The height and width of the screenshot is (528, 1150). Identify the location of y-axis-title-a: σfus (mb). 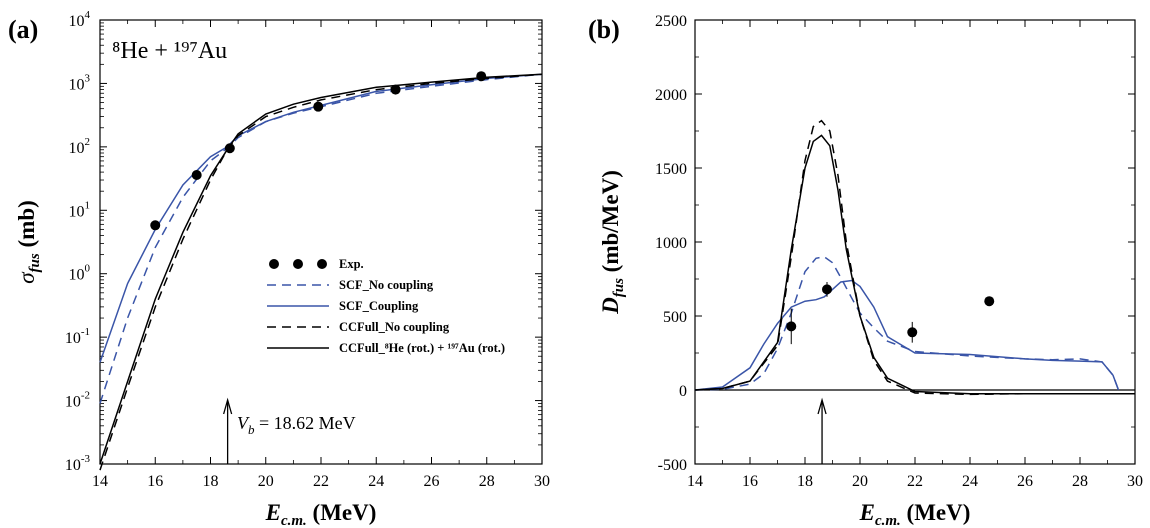
(28, 242).